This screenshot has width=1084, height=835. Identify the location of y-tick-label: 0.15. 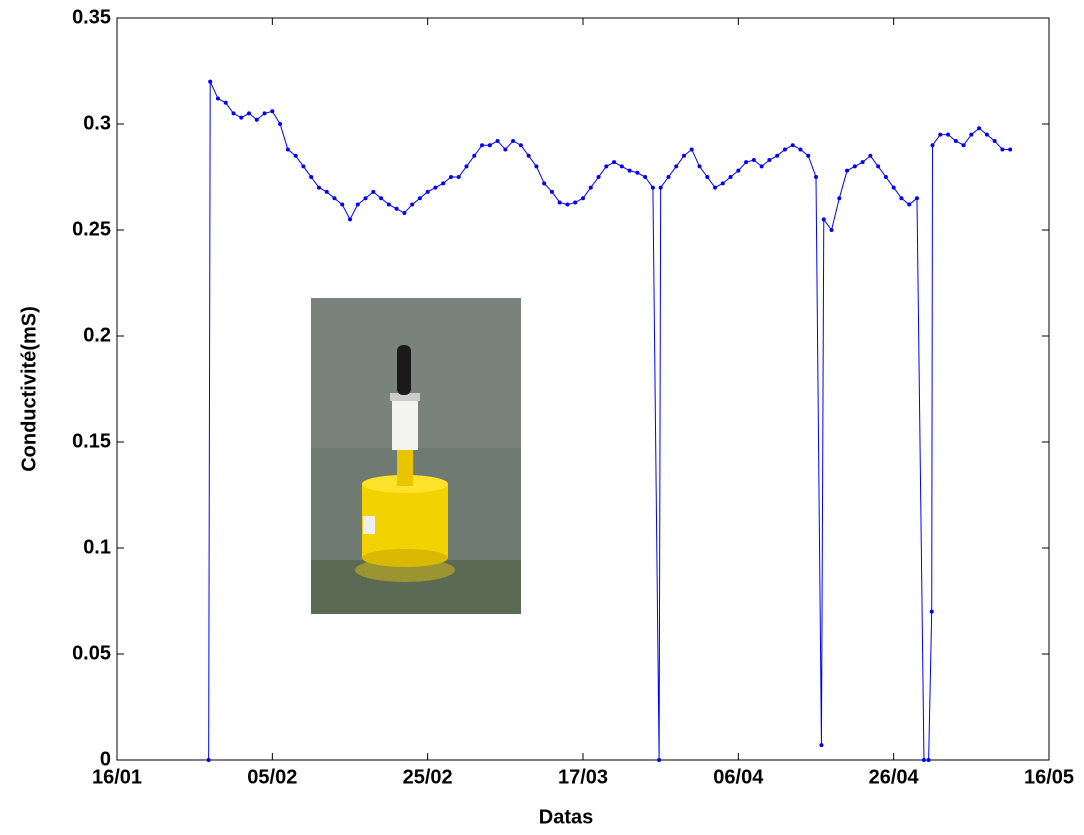
(91, 441).